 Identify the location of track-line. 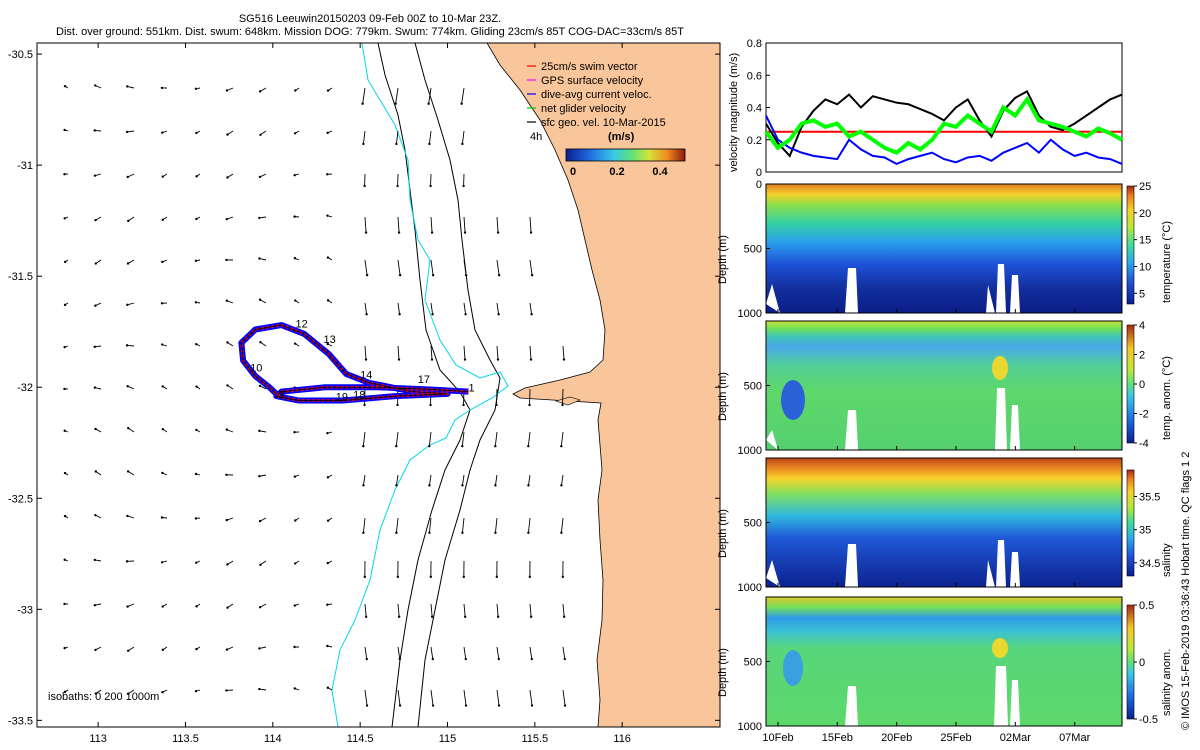
(354, 362).